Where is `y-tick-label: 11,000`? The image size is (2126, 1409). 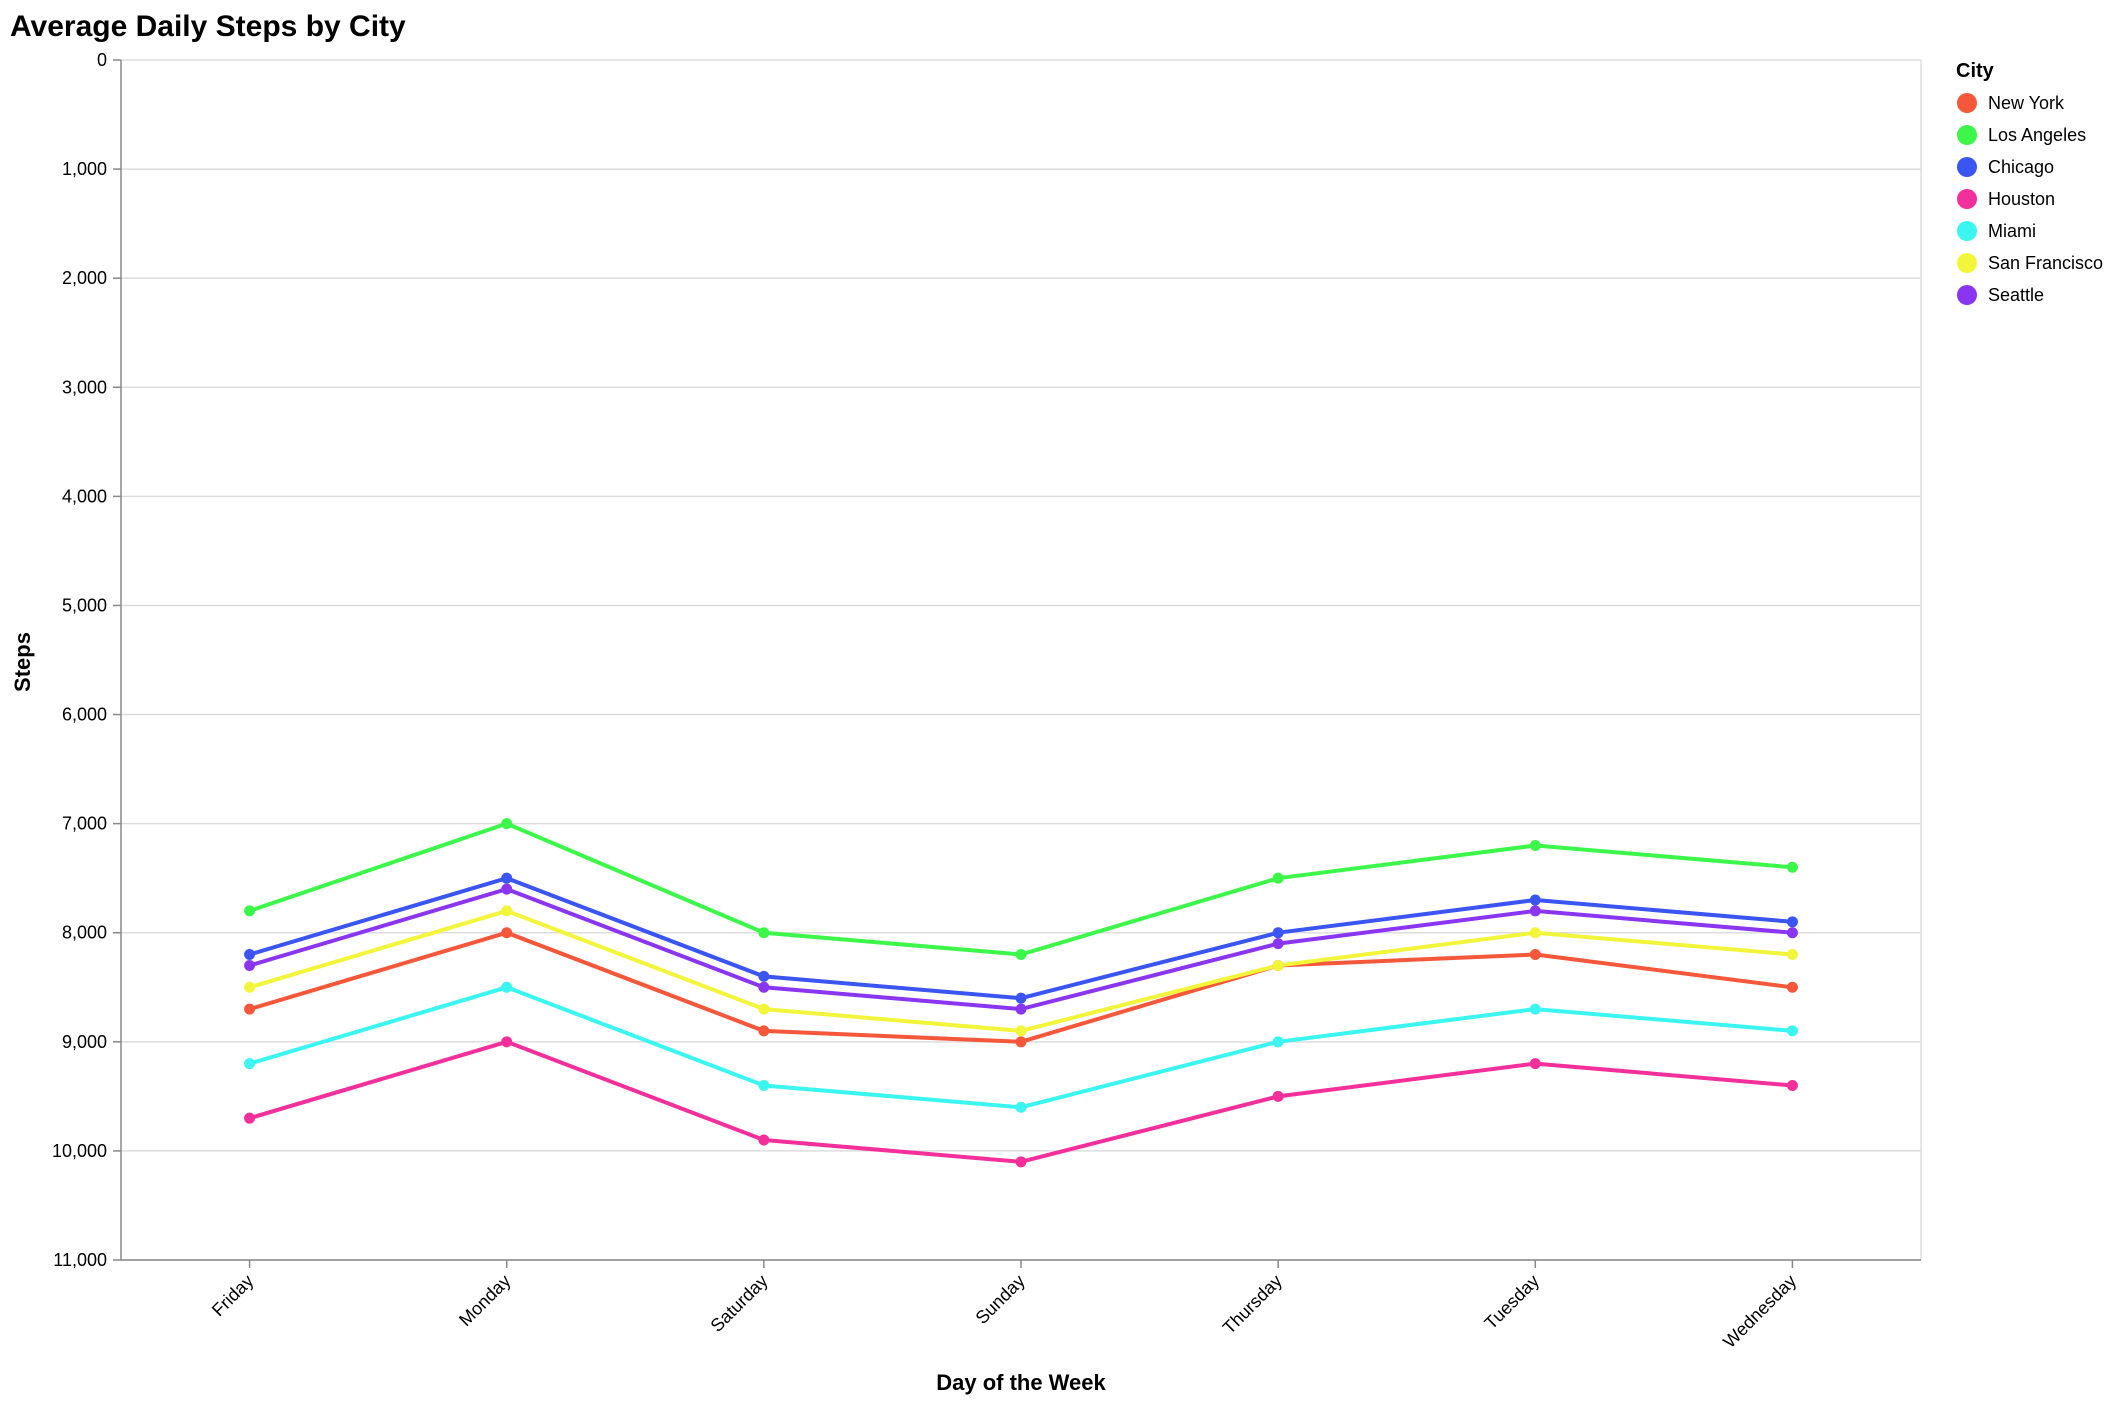 y-tick-label: 11,000 is located at coordinates (80, 1260).